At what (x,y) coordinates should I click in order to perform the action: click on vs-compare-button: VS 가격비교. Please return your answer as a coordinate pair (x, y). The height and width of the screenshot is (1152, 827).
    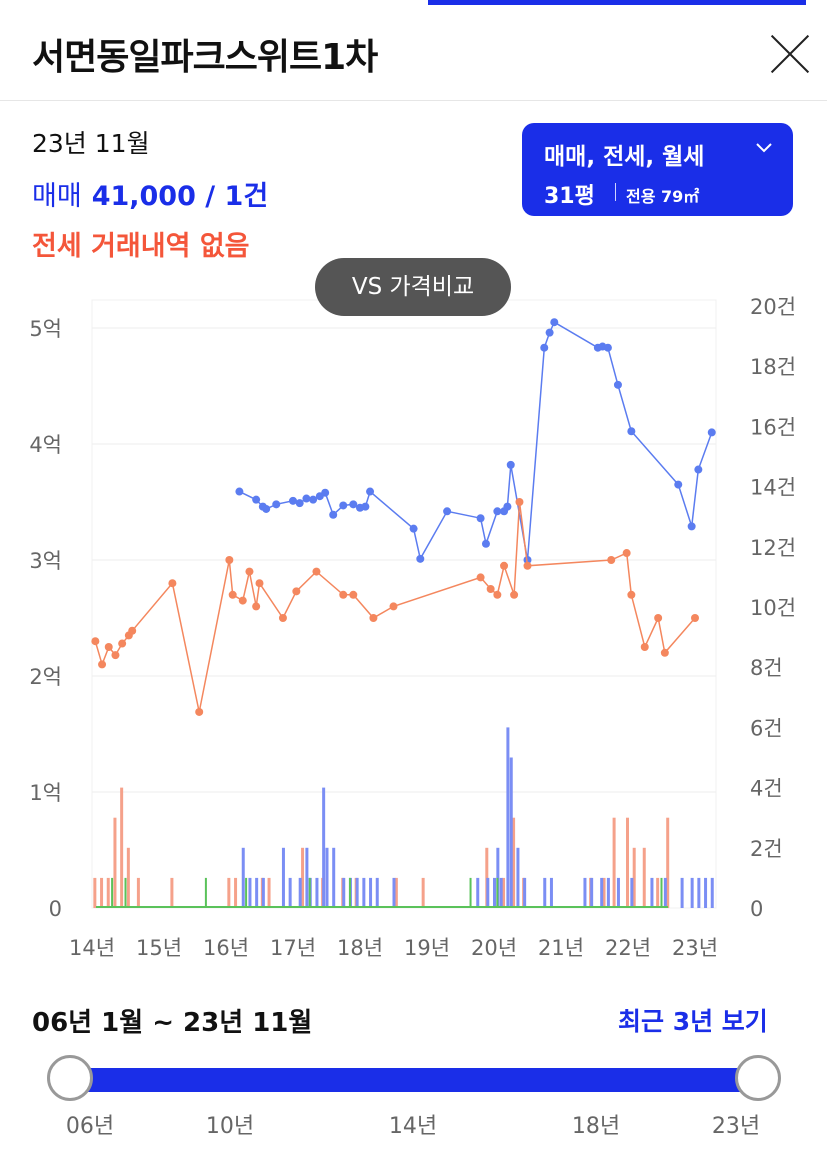
    Looking at the image, I should click on (413, 287).